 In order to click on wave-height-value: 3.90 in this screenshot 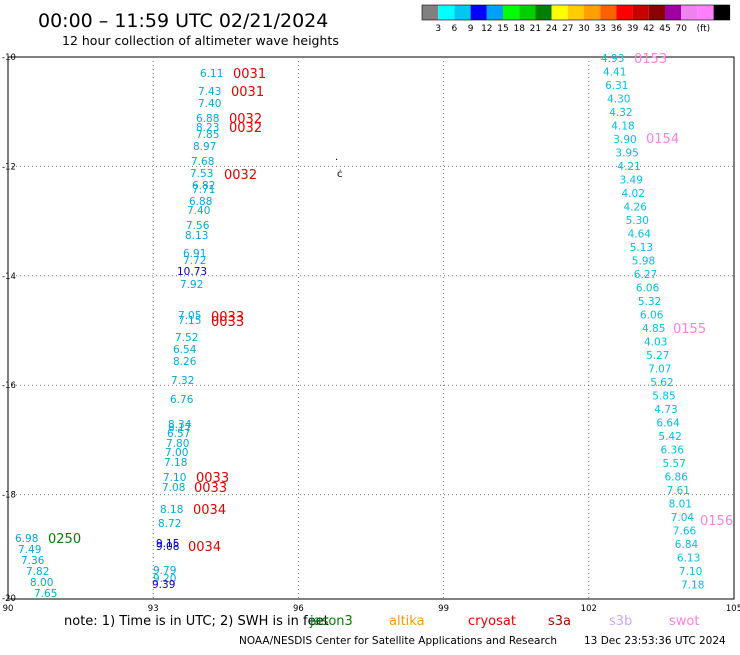, I will do `click(624, 140)`.